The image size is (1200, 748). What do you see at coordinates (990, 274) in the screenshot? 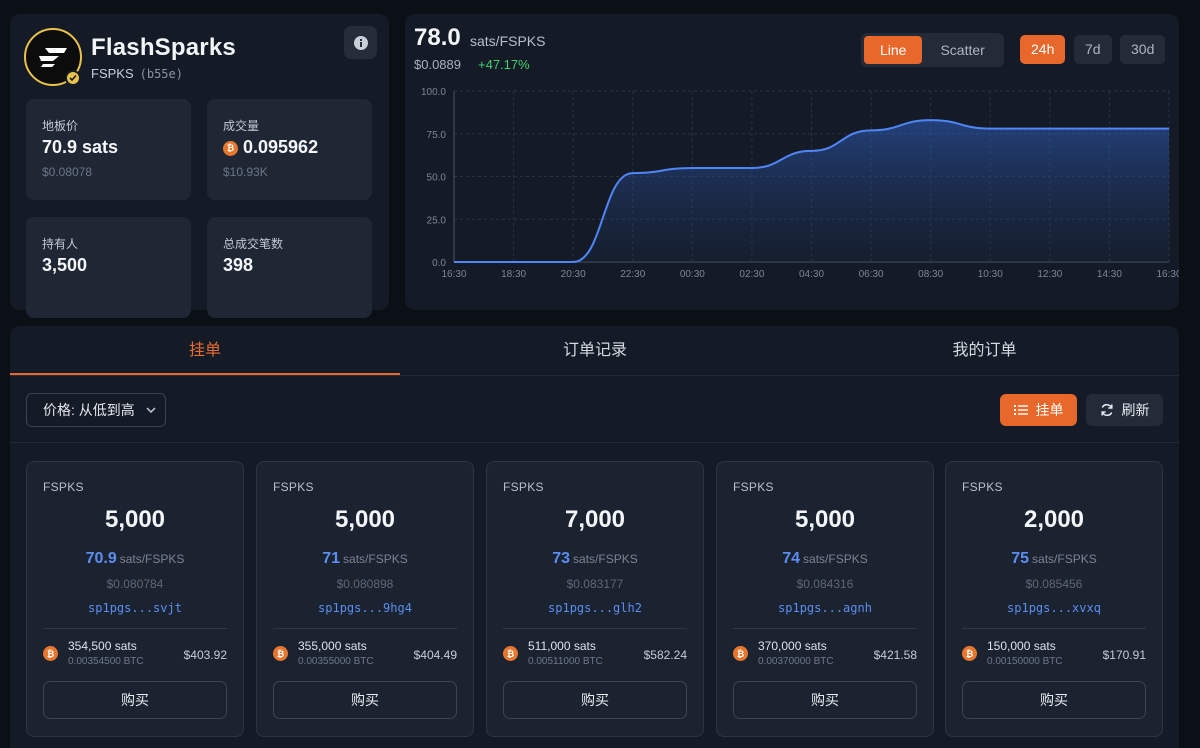
I see `x-tick-label: 10:30` at bounding box center [990, 274].